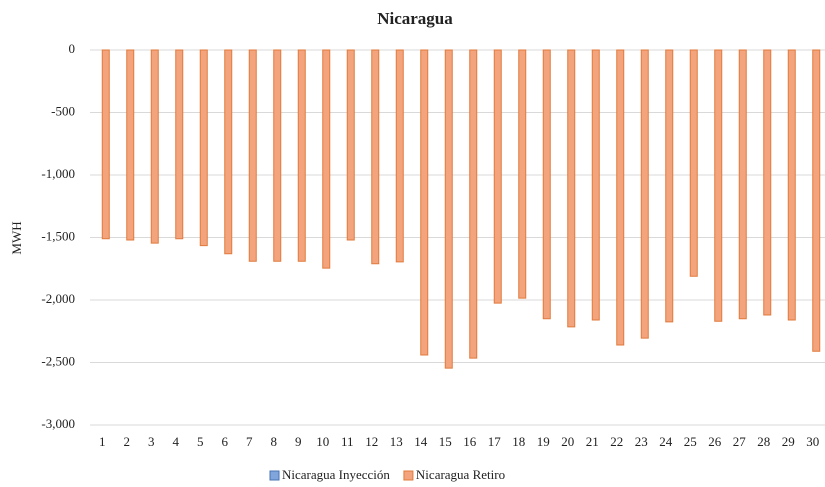 This screenshot has width=825, height=487. Describe the element at coordinates (616, 441) in the screenshot. I see `x-tick-label: 22` at that location.